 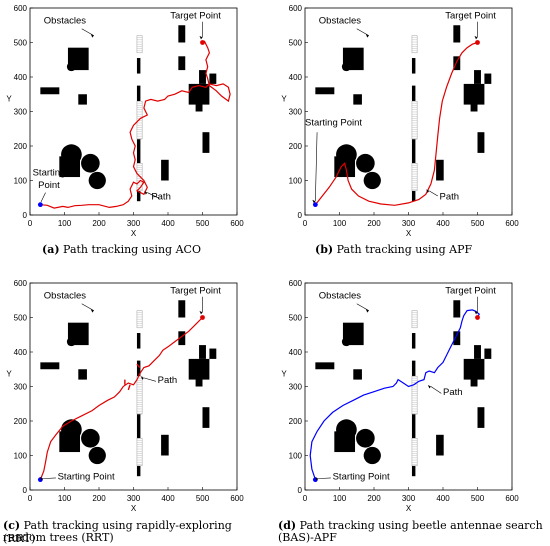 What do you see at coordinates (65, 21) in the screenshot?
I see `obstacles-label: Obstacles` at bounding box center [65, 21].